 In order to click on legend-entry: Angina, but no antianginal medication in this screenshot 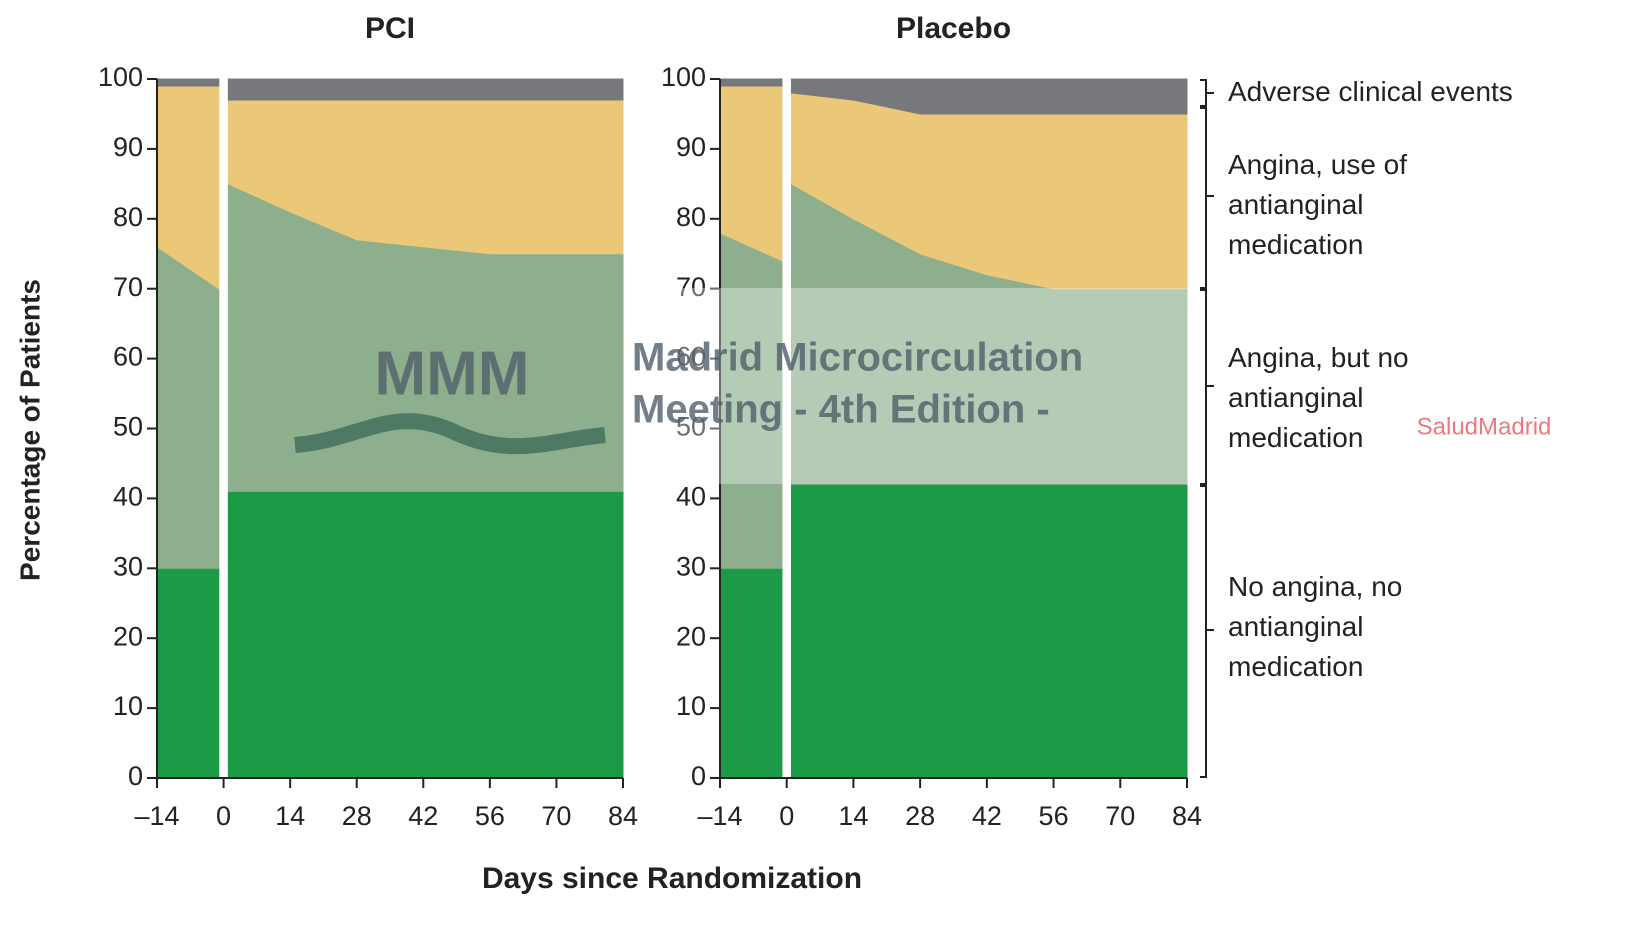, I will do `click(1318, 397)`.